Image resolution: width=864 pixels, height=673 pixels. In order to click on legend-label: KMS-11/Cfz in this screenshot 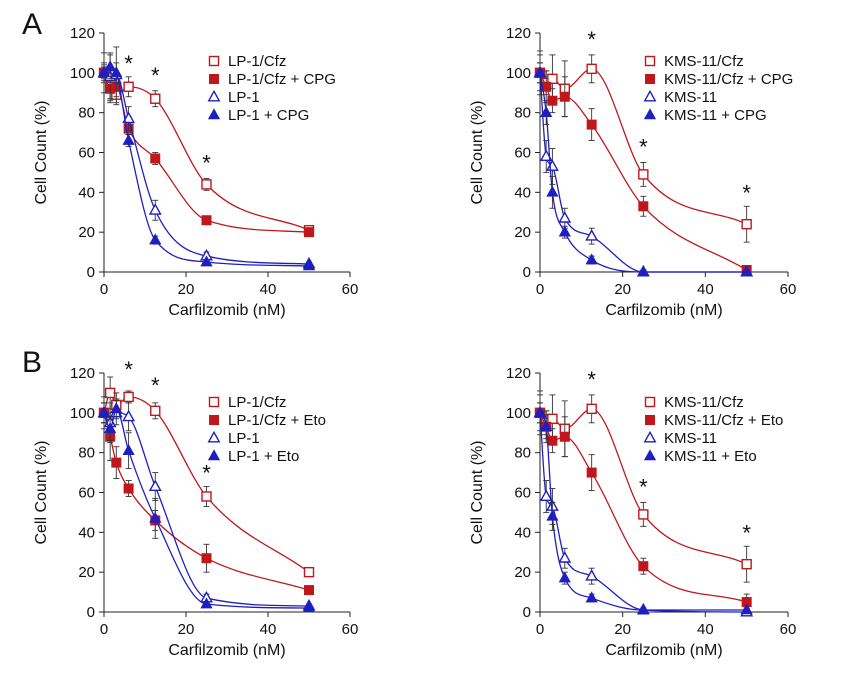, I will do `click(704, 402)`.